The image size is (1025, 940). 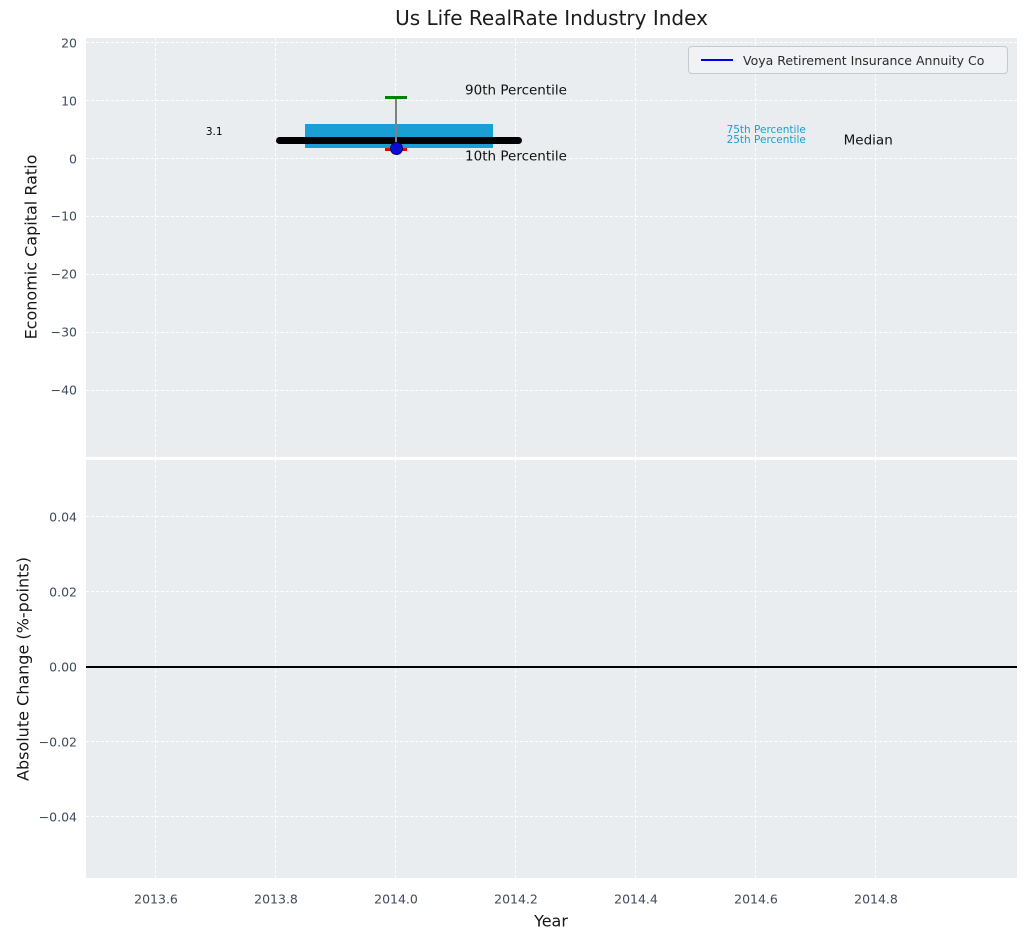 I want to click on y-tick-label: 0.00, so click(x=63, y=667).